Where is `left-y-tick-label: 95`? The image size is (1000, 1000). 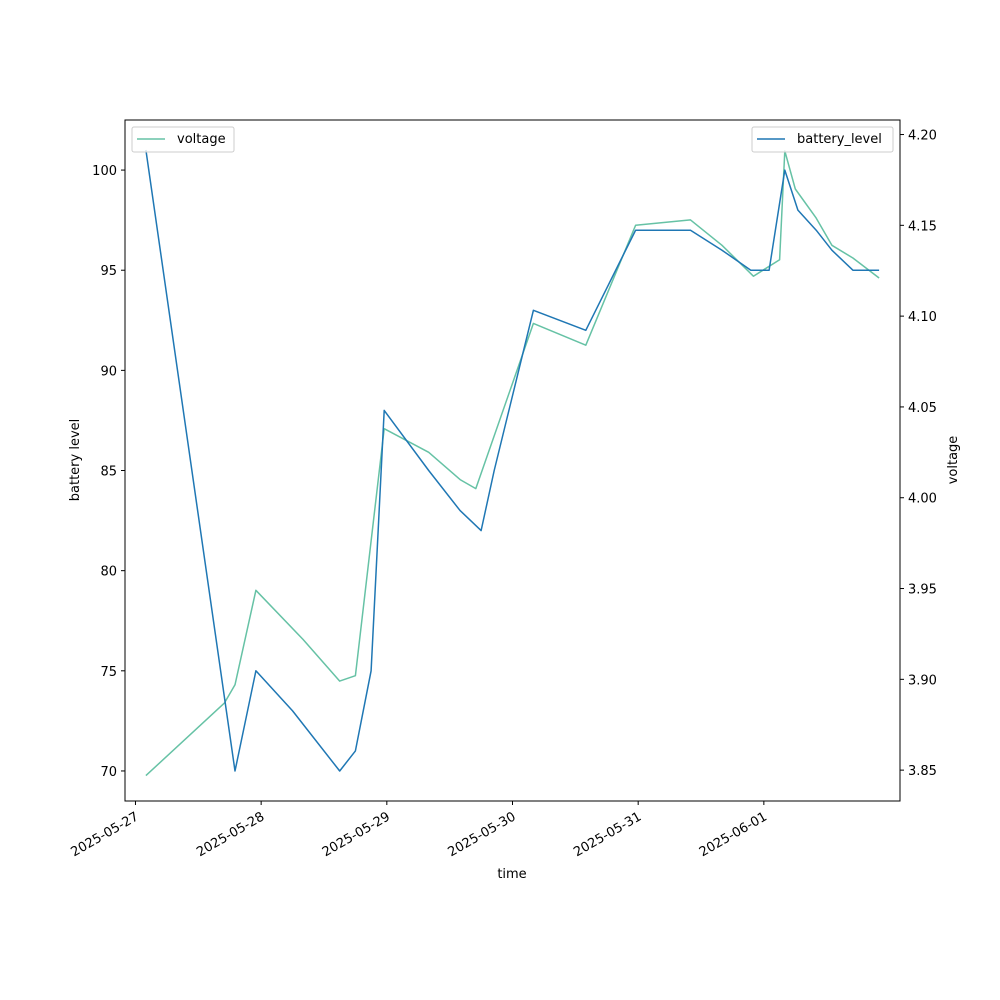
left-y-tick-label: 95 is located at coordinates (108, 271).